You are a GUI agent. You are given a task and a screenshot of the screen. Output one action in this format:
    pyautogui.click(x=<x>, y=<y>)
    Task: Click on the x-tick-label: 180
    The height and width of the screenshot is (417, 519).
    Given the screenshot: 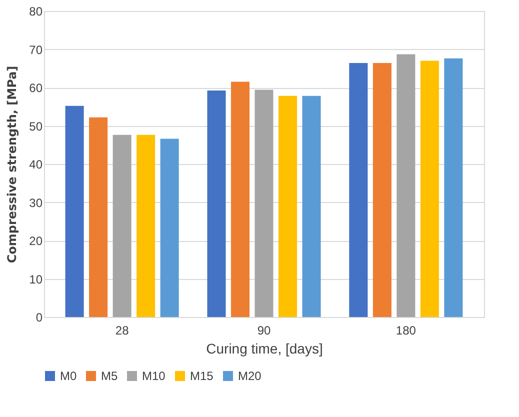 What is the action you would take?
    pyautogui.click(x=406, y=331)
    